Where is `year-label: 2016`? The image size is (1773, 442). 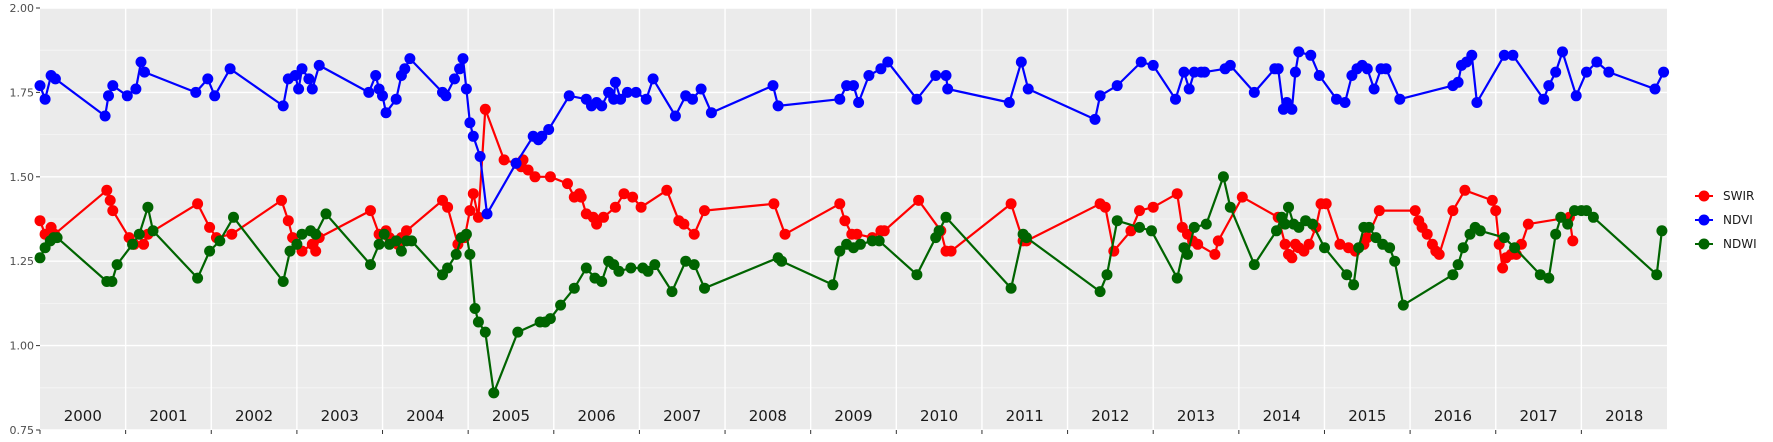 year-label: 2016 is located at coordinates (1453, 416).